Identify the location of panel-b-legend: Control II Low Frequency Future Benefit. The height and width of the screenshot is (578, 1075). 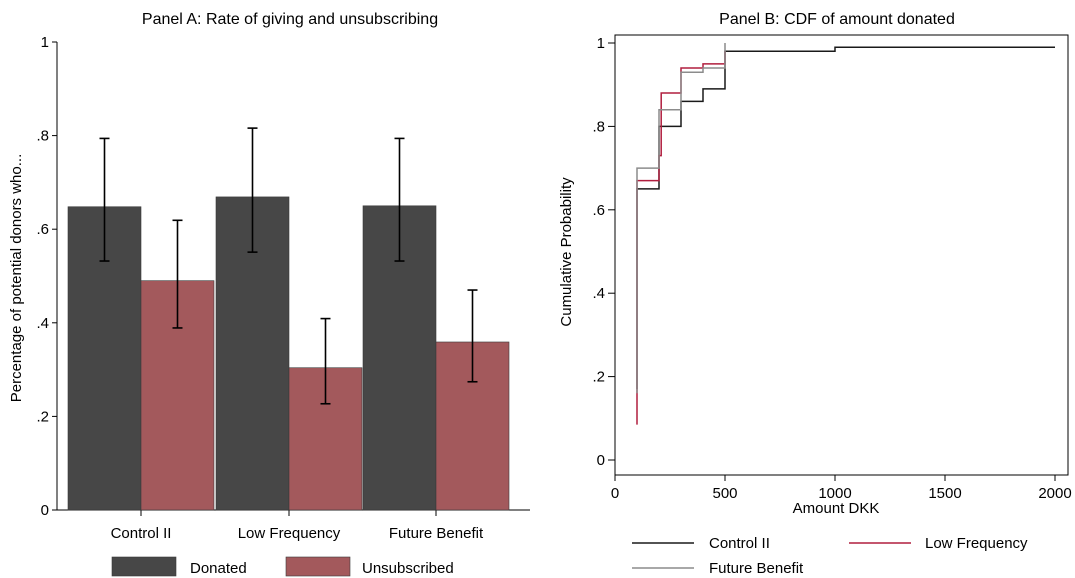
(830, 556).